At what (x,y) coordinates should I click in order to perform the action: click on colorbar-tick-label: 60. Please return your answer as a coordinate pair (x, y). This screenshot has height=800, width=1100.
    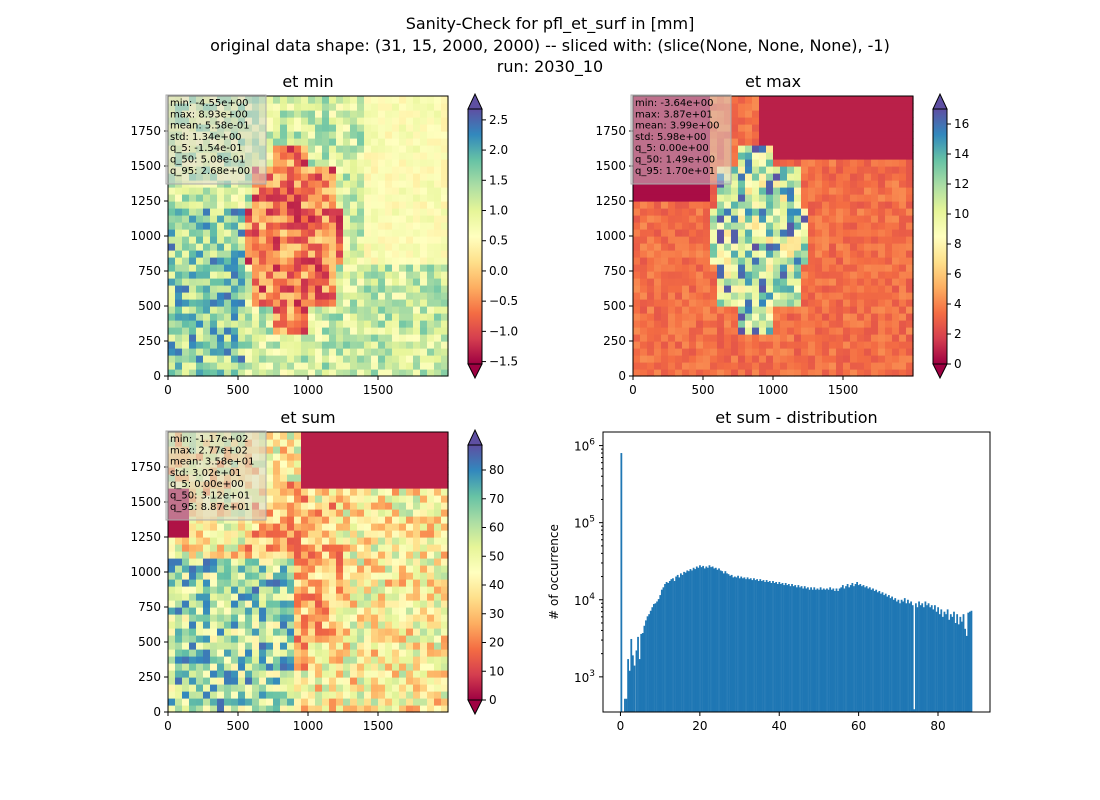
    Looking at the image, I should click on (496, 528).